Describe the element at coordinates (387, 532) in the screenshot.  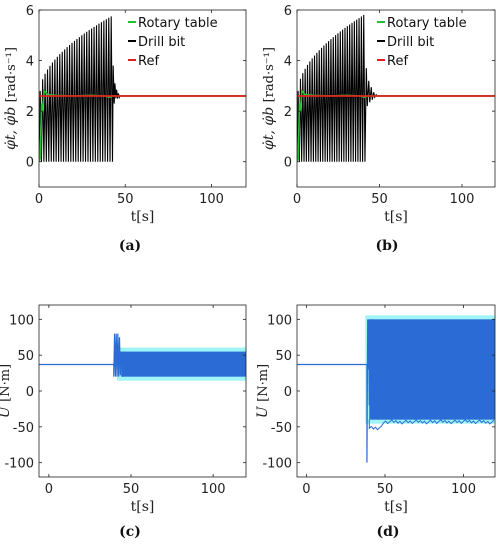
I see `panel-caption: (d)` at that location.